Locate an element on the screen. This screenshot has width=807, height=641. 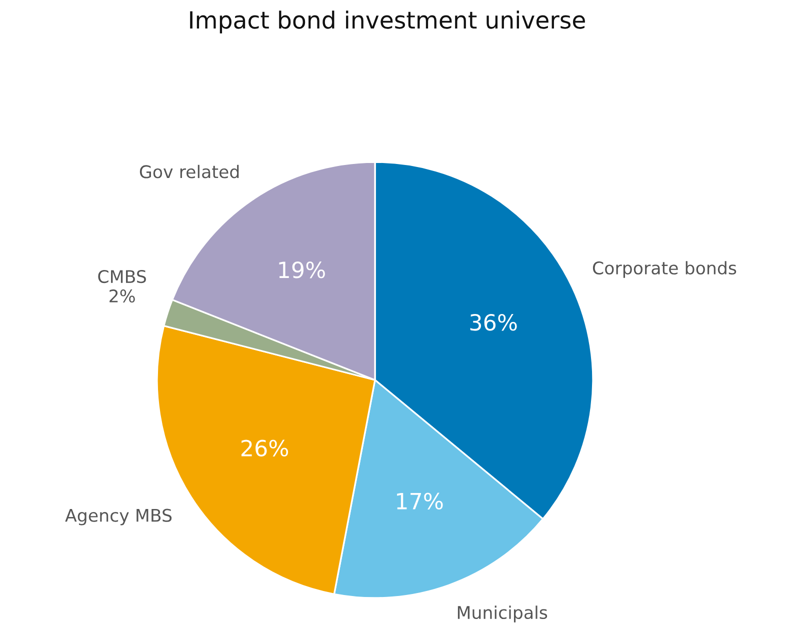
slice-label: Agency MBS is located at coordinates (118, 517).